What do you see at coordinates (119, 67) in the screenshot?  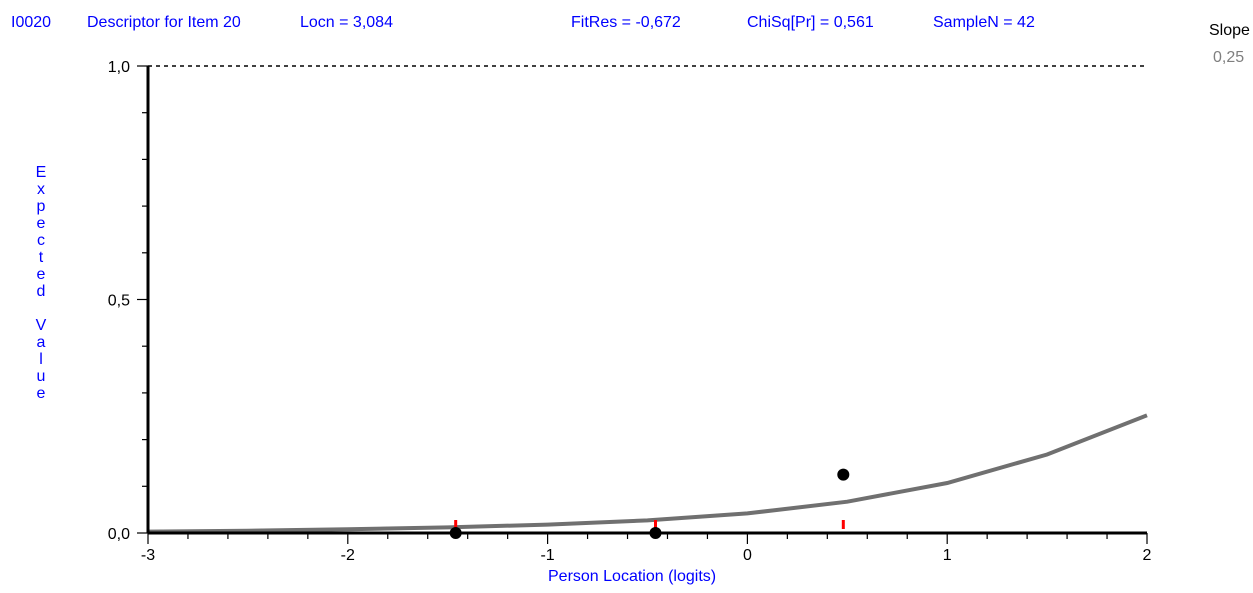 I see `y-tick-label: 1,0` at bounding box center [119, 67].